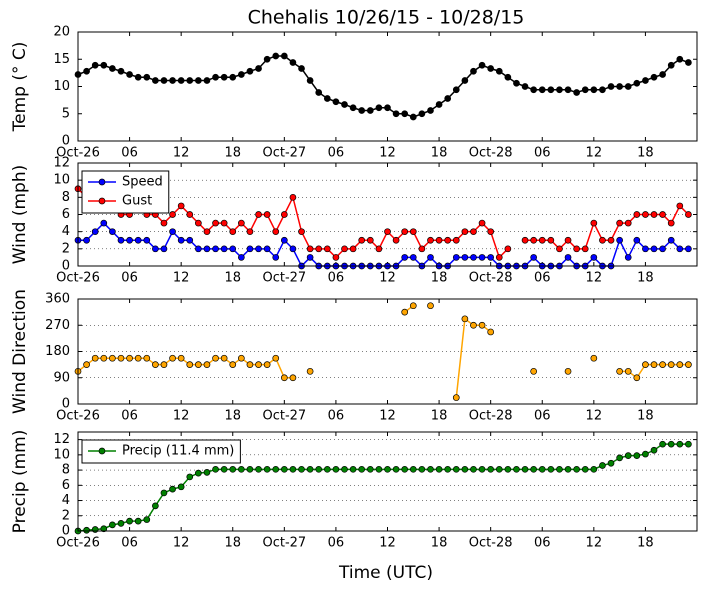 The image size is (705, 593). What do you see at coordinates (61, 377) in the screenshot?
I see `y-tick-label: 90` at bounding box center [61, 377].